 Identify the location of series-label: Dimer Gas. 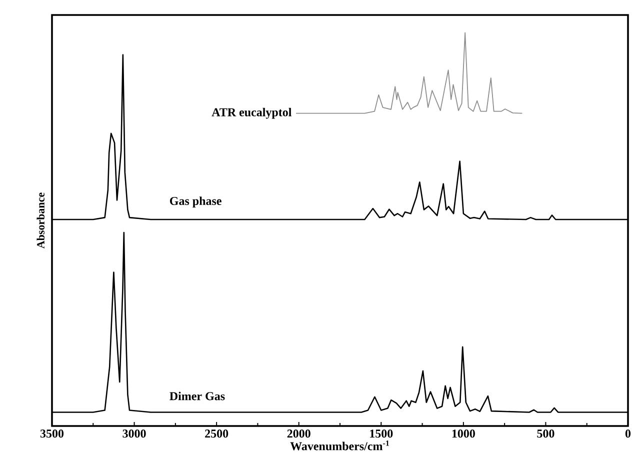
(197, 396).